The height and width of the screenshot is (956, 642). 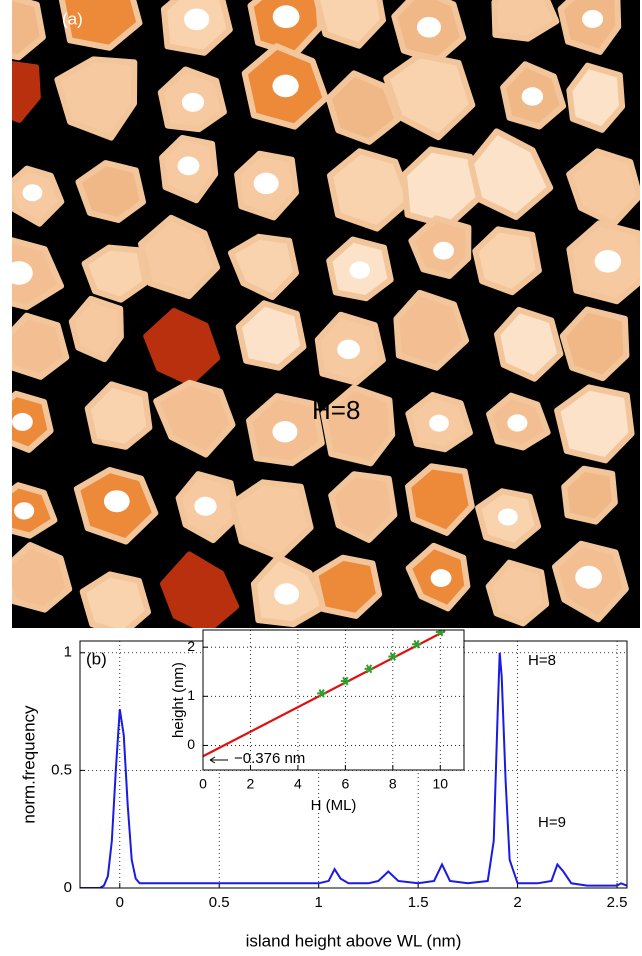 I want to click on x-tick-label: 2.5, so click(x=617, y=902).